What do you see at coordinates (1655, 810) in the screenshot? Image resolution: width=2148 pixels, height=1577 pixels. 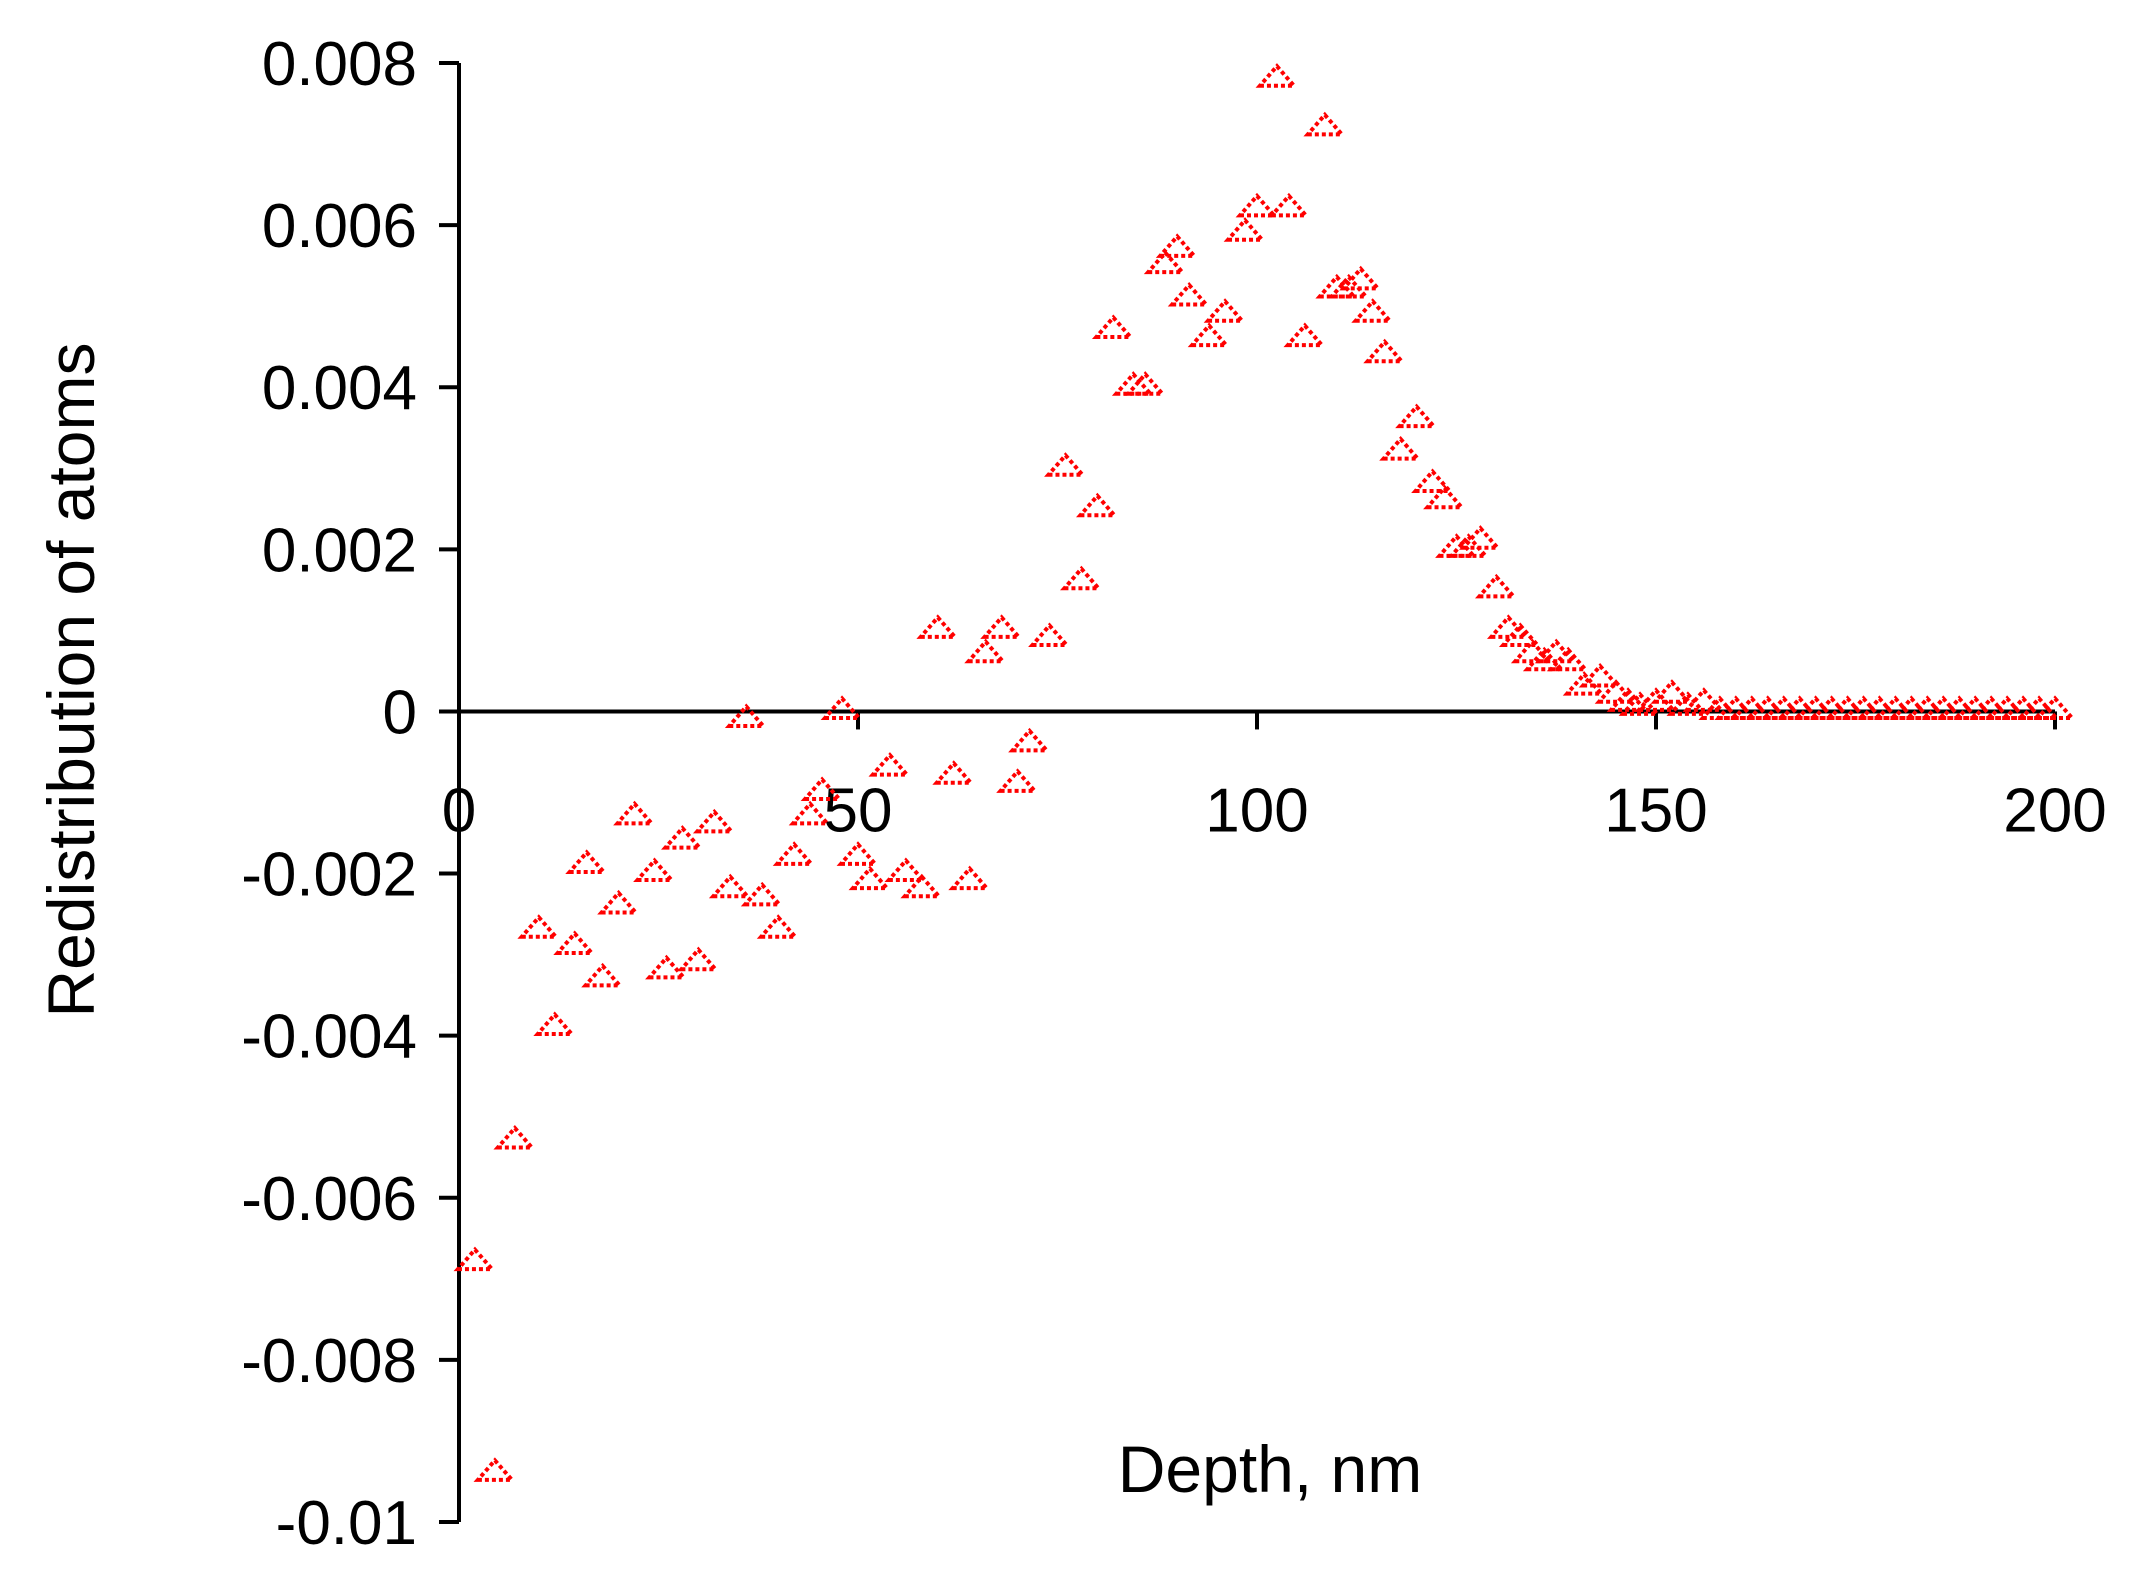 I see `x-tick-label: 150` at bounding box center [1655, 810].